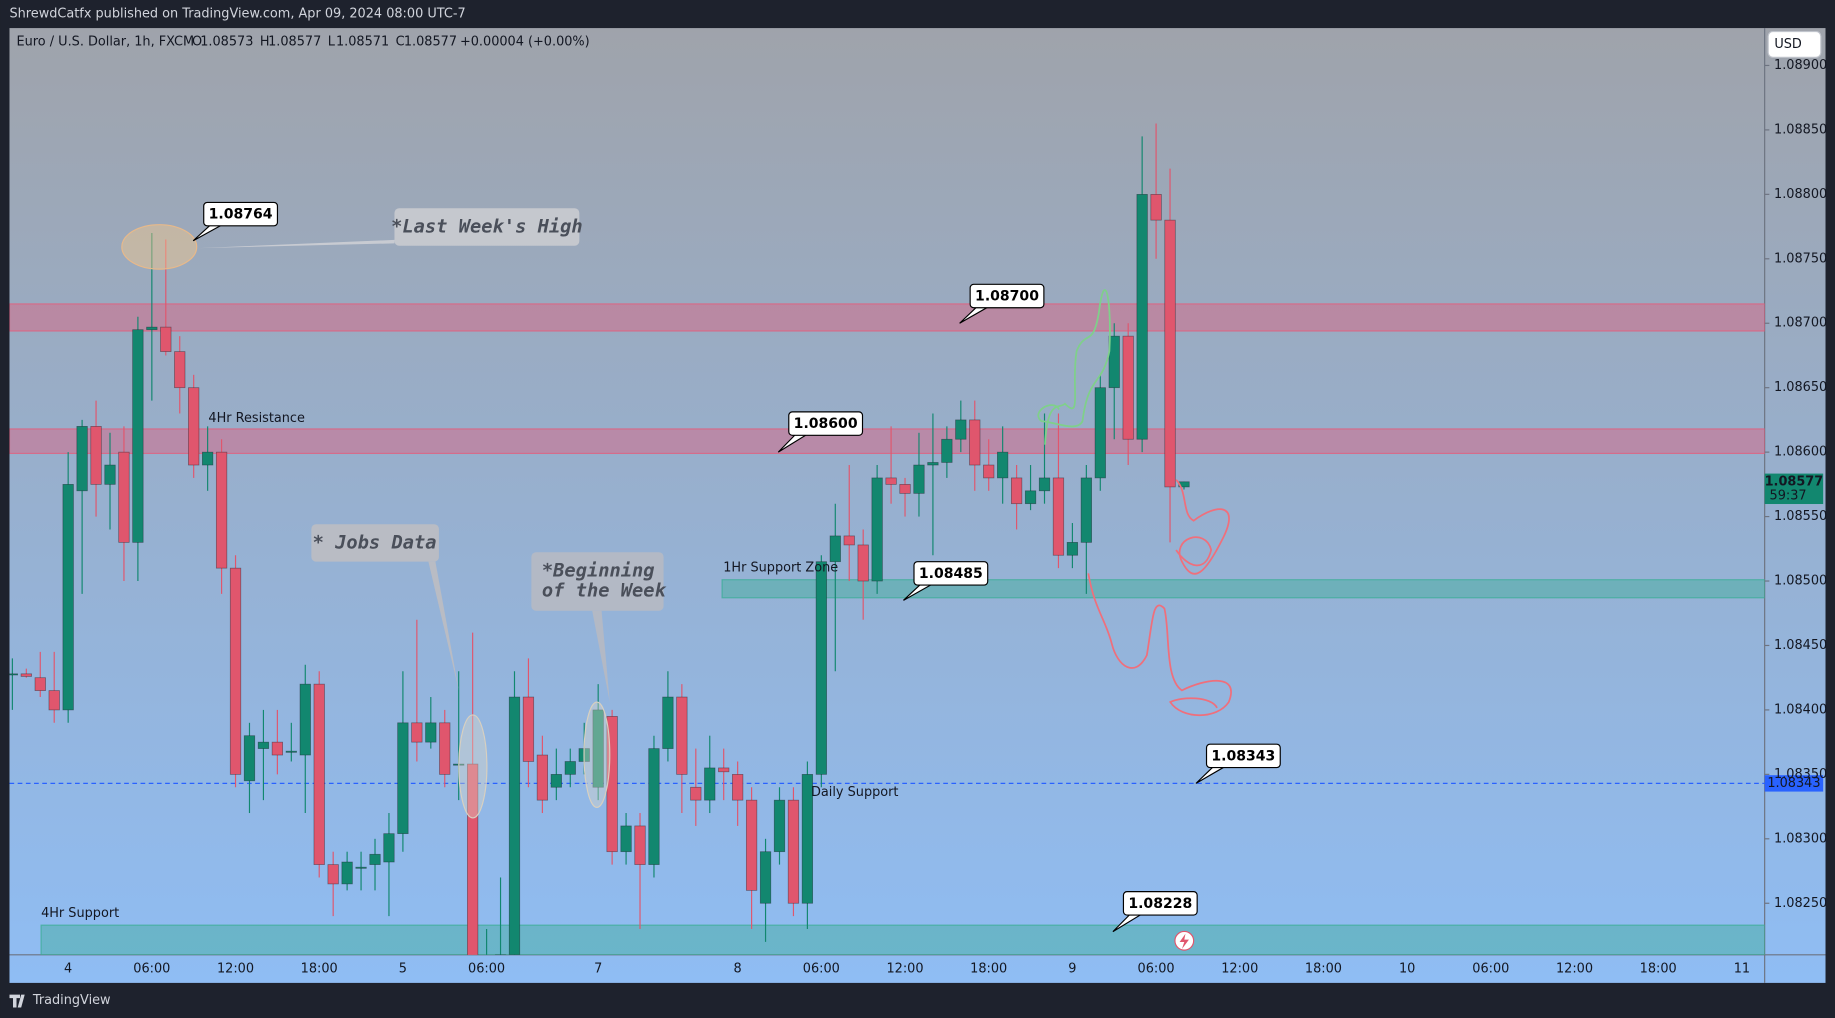  What do you see at coordinates (1742, 968) in the screenshot?
I see `x-tick-label: 11` at bounding box center [1742, 968].